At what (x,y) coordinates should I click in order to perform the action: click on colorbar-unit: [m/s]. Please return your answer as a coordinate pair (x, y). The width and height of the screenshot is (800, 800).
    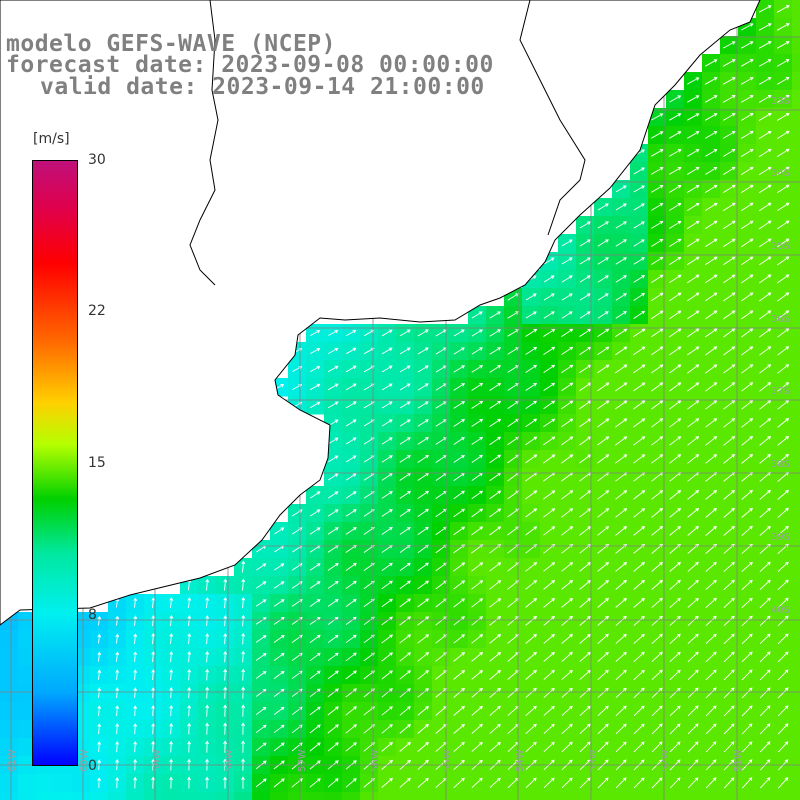
    Looking at the image, I should click on (51, 139).